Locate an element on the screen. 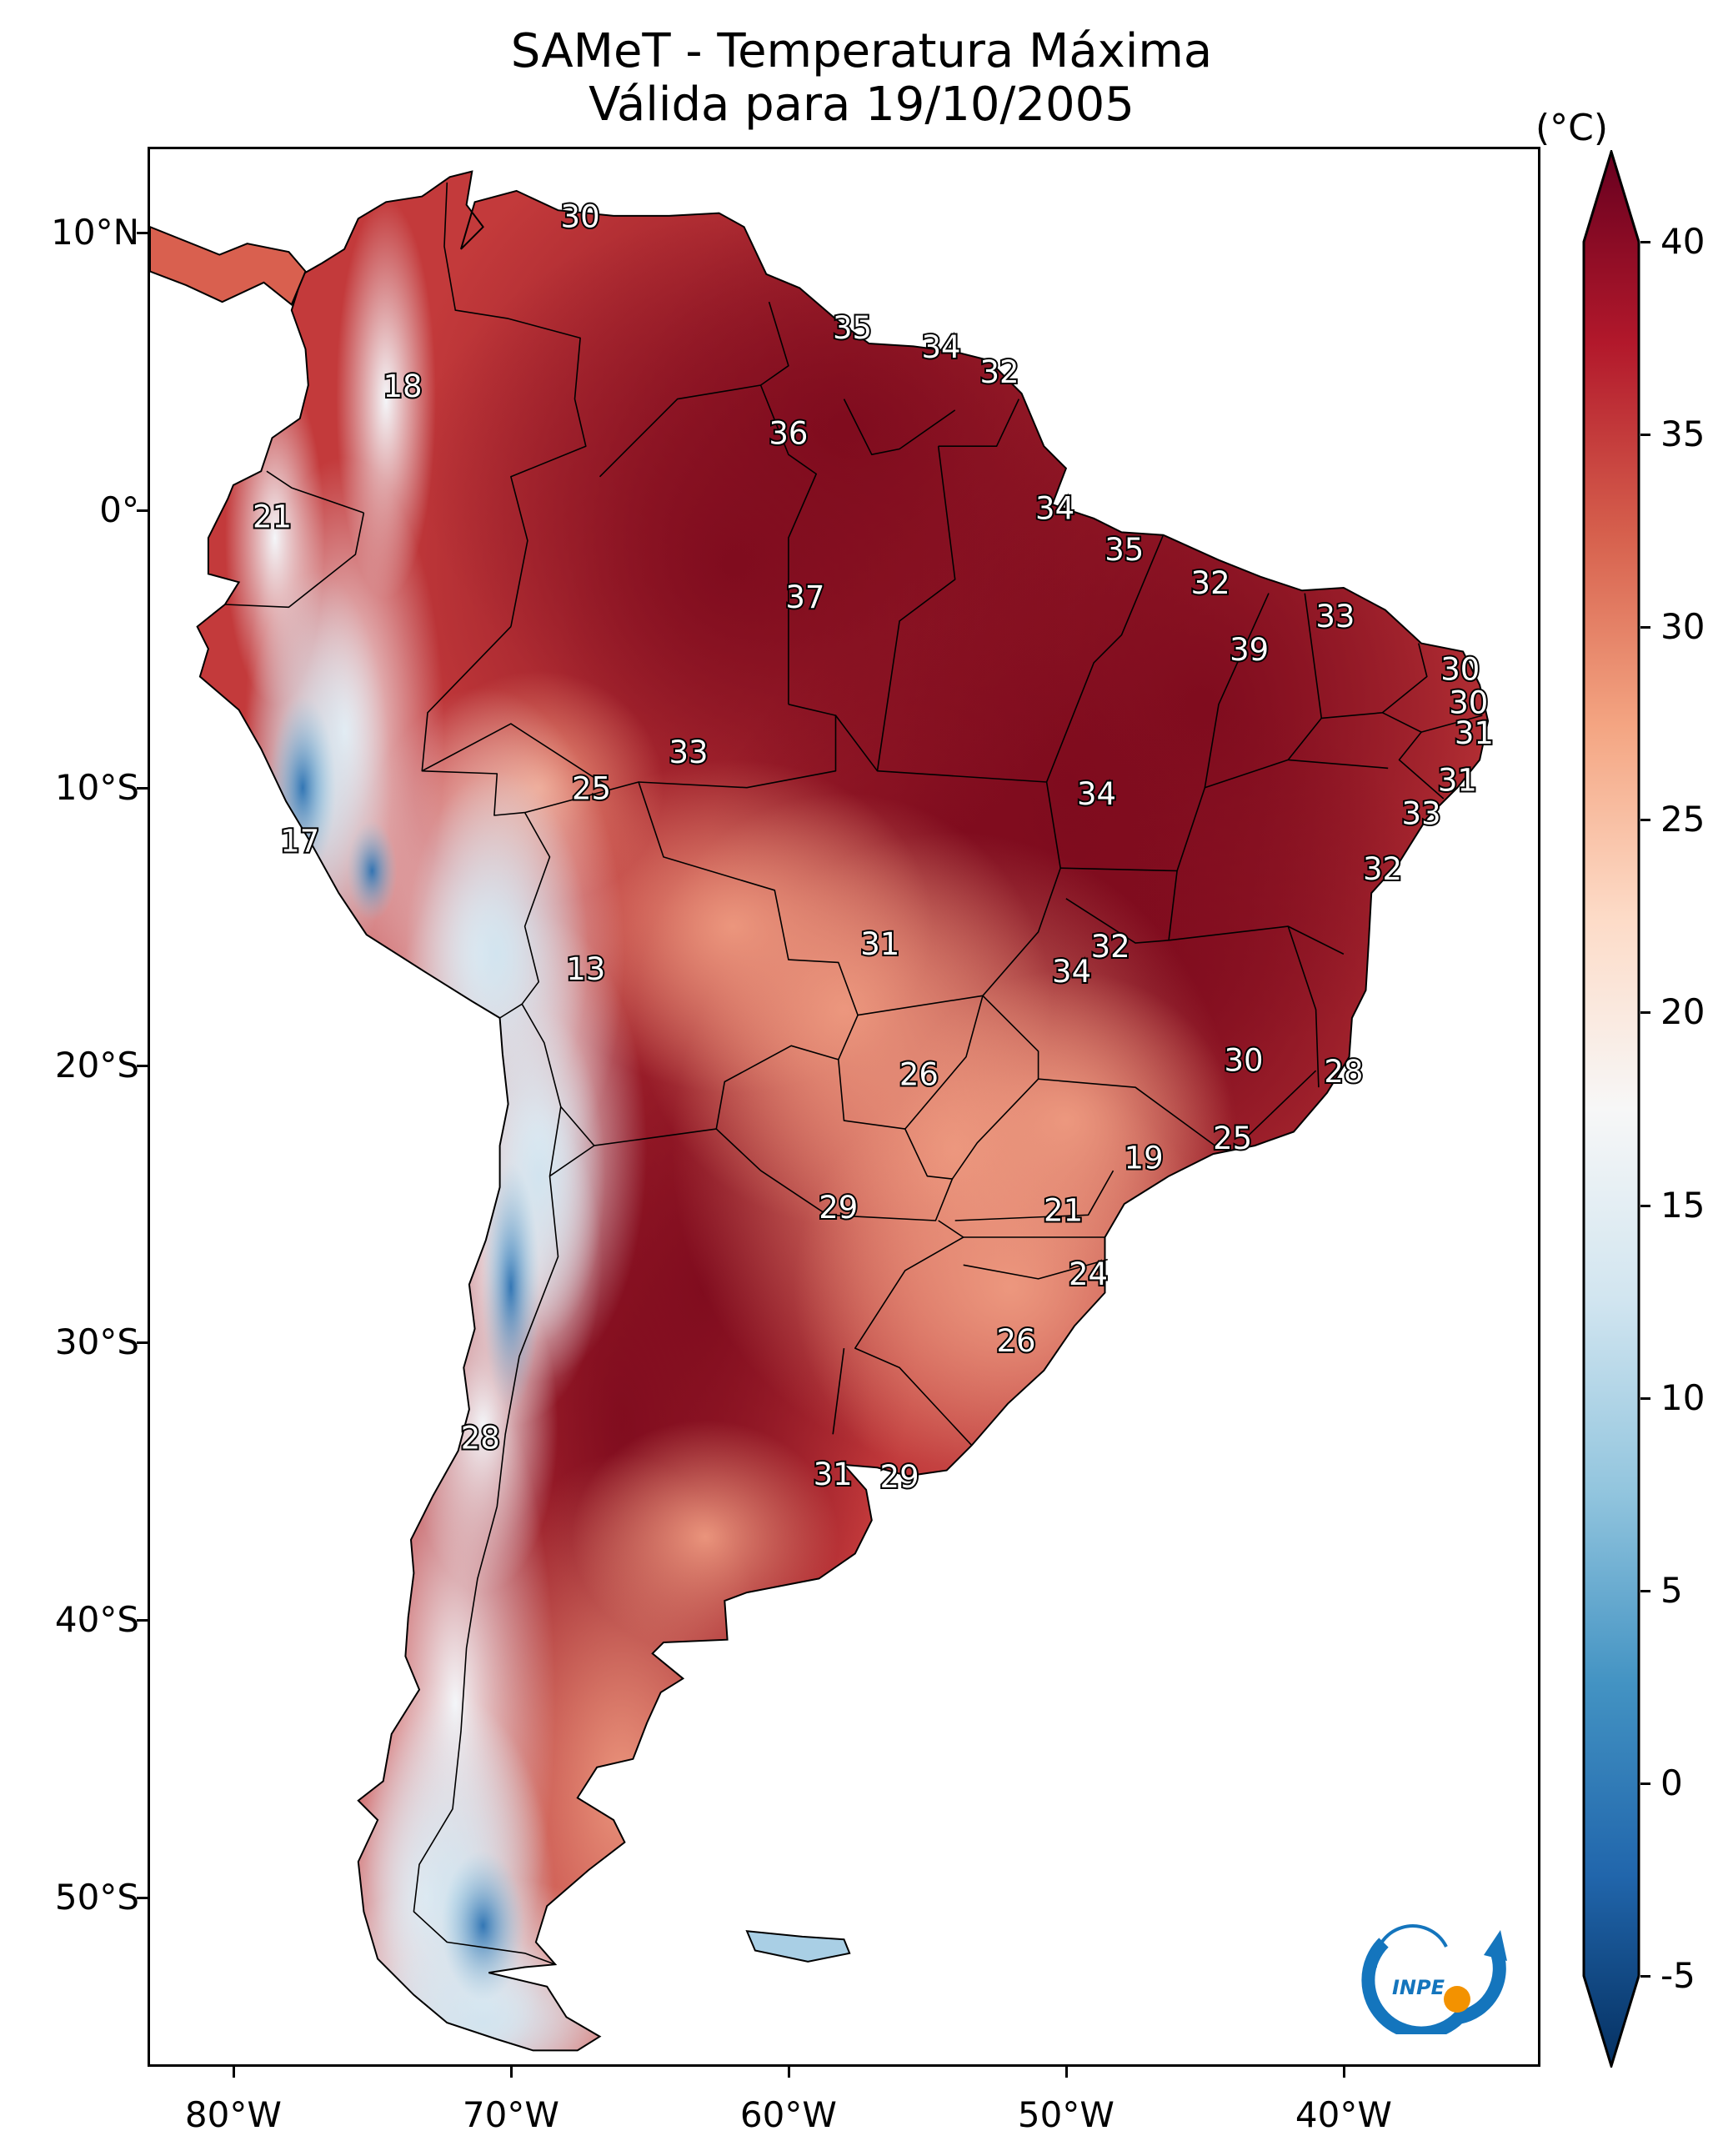 The image size is (1723, 2156). x-tick-label: 60°W is located at coordinates (788, 2114).